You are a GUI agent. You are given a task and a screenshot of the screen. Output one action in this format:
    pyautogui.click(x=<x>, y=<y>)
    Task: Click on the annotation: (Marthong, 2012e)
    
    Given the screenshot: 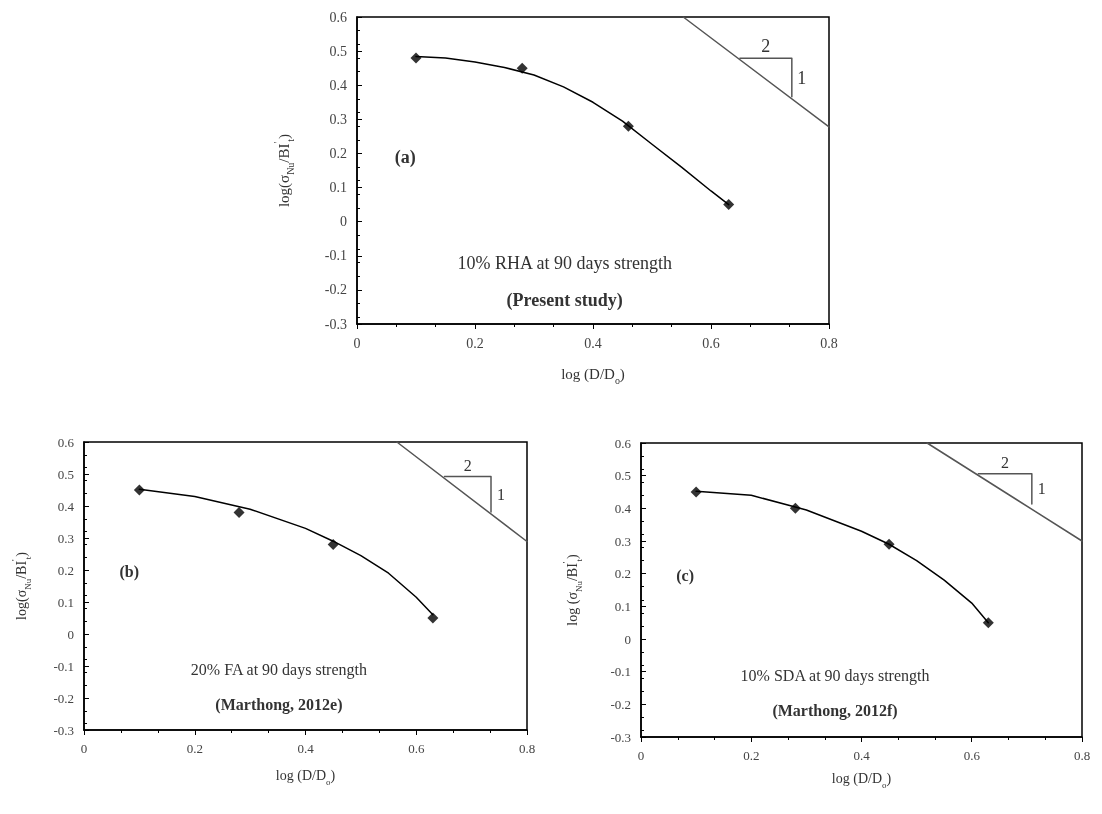 What is the action you would take?
    pyautogui.click(x=279, y=704)
    